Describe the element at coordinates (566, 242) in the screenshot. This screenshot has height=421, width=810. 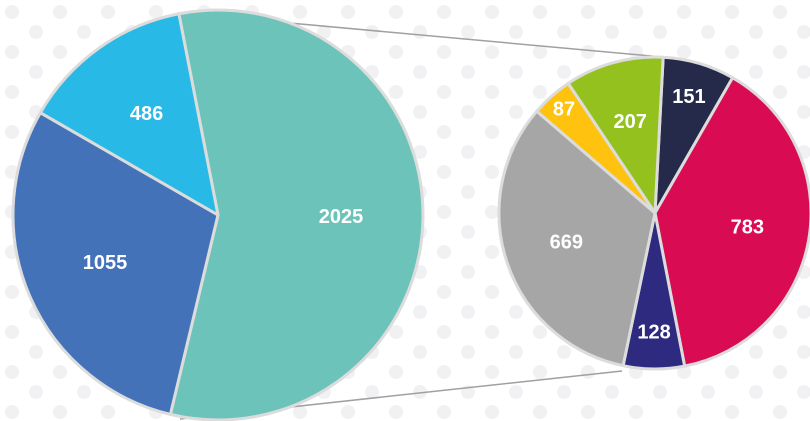
I see `data-label: 669` at that location.